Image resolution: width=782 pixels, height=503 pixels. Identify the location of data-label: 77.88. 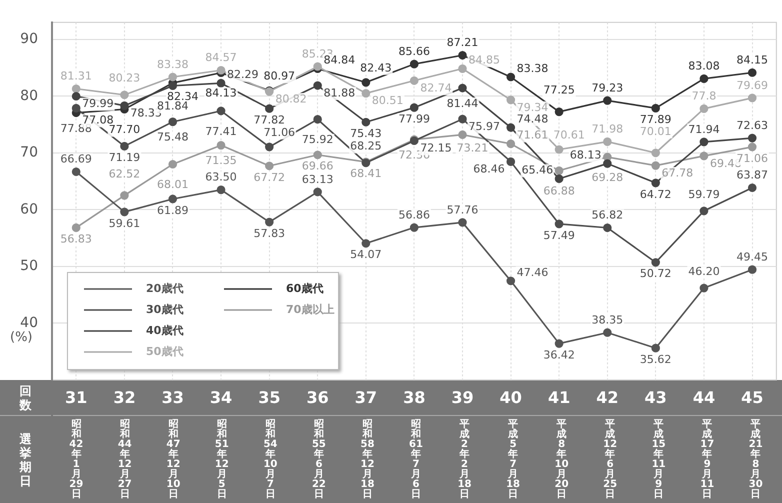
(76, 129).